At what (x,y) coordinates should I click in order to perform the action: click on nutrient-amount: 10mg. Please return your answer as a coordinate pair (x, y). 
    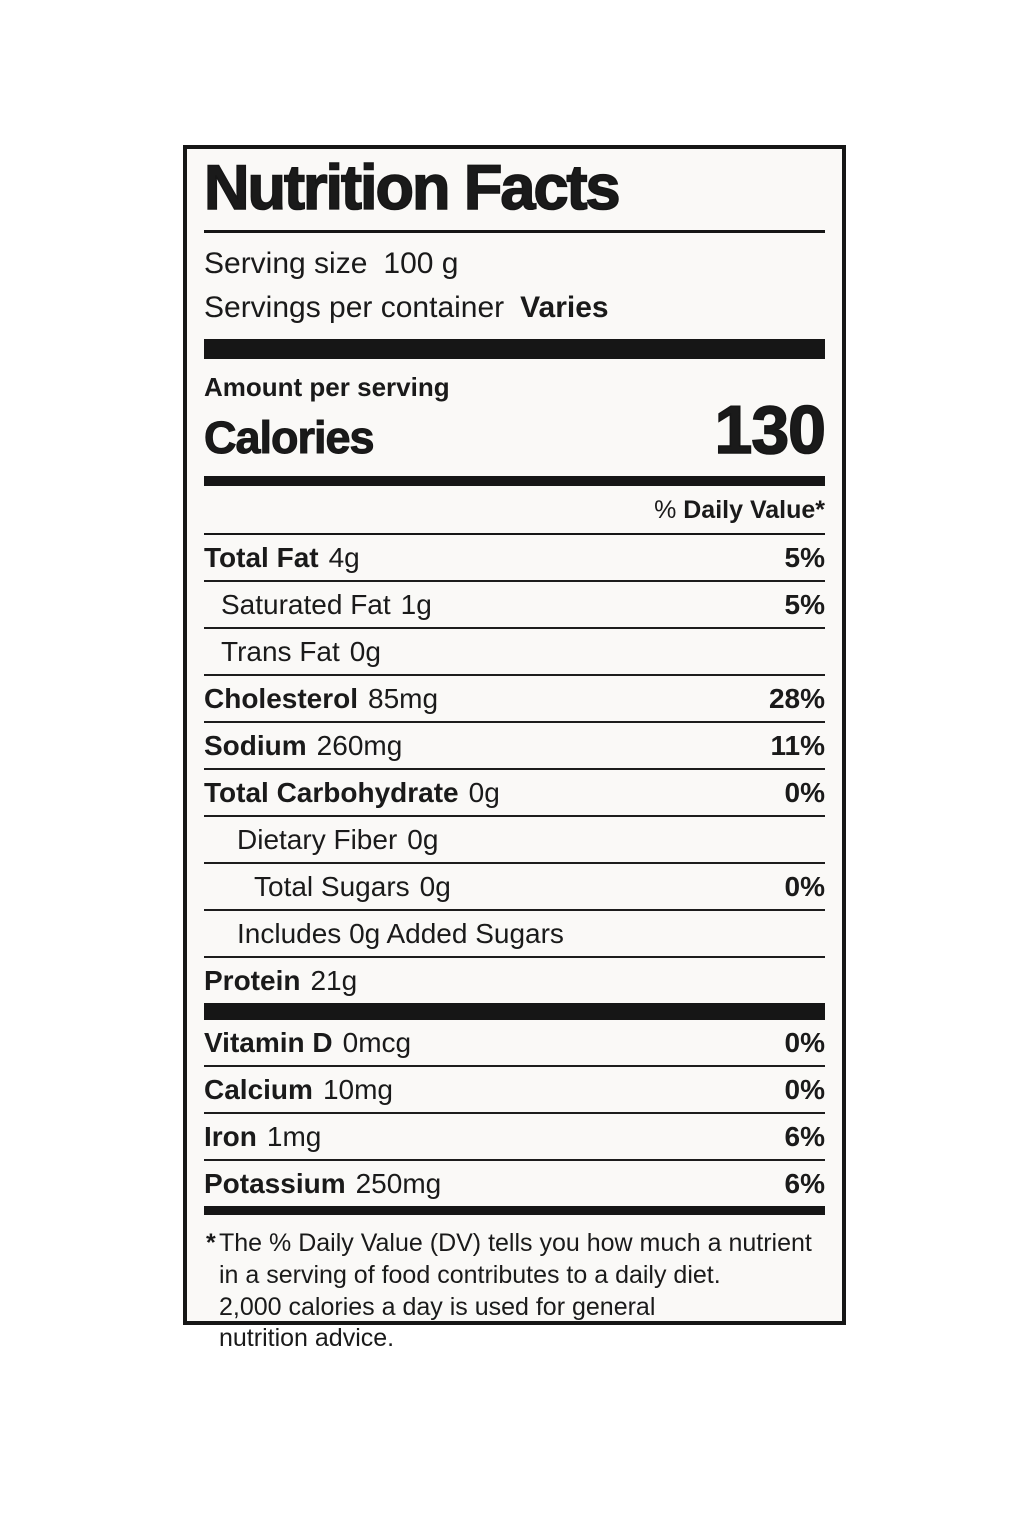
    Looking at the image, I should click on (357, 1089).